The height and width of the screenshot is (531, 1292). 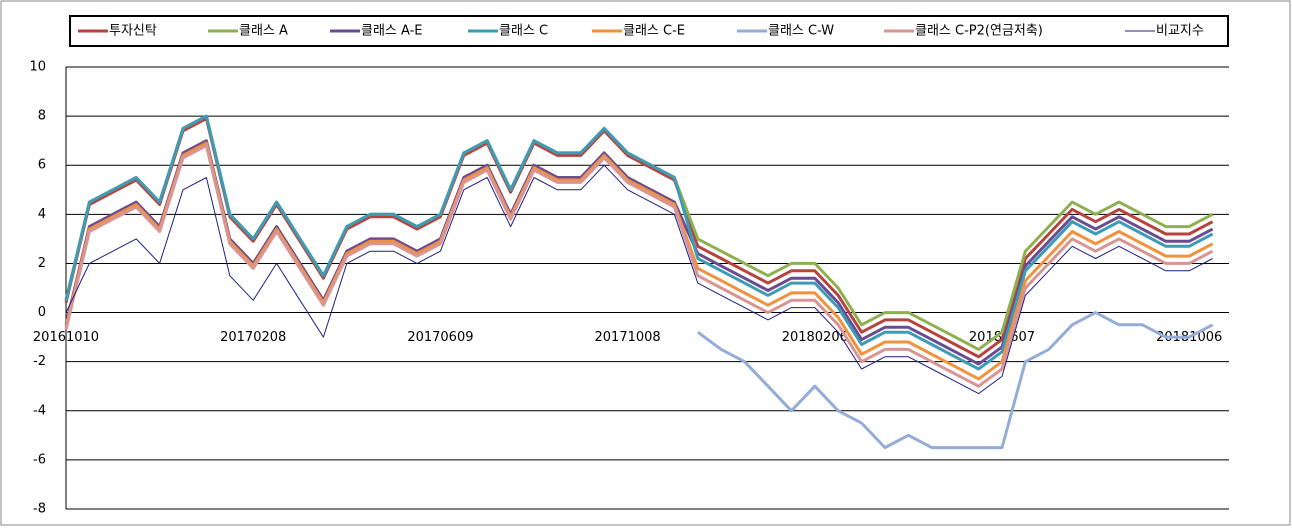 What do you see at coordinates (42, 312) in the screenshot?
I see `y-tick-label: 0` at bounding box center [42, 312].